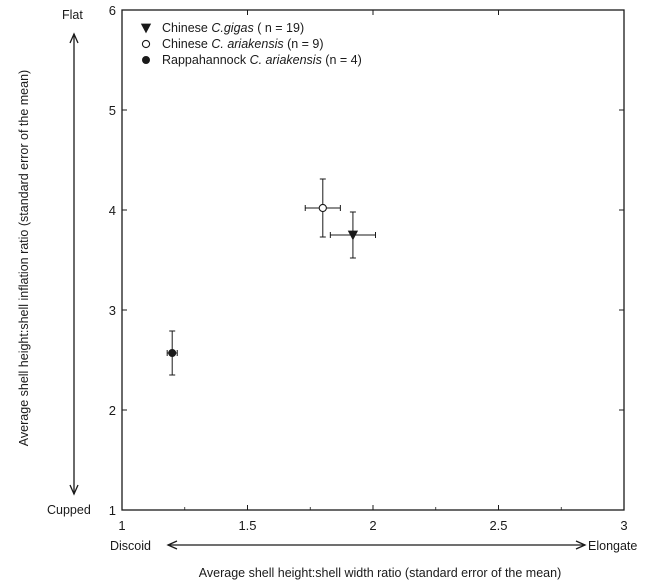 The width and height of the screenshot is (650, 584). I want to click on cupped-label: Cupped, so click(69, 510).